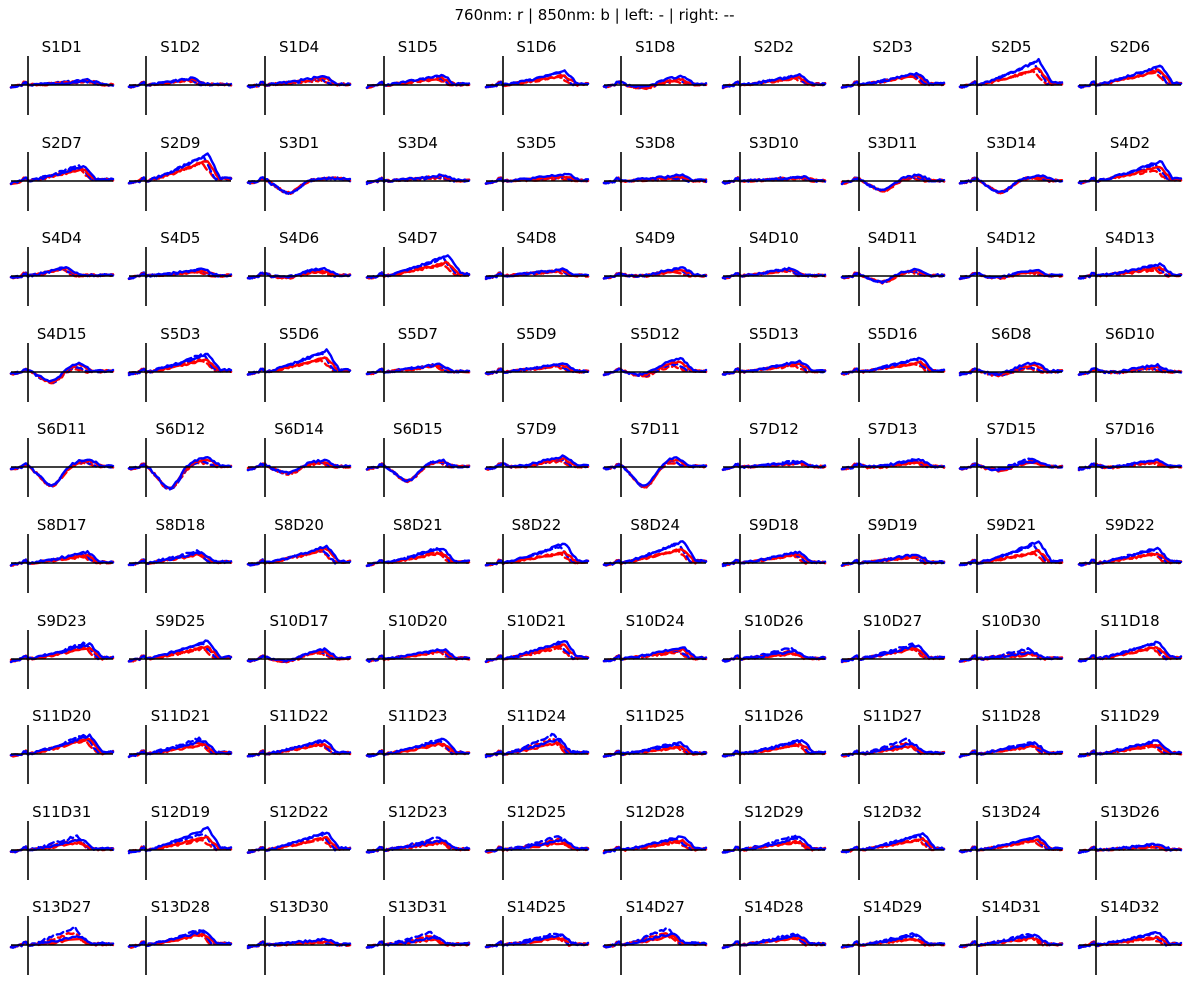 This screenshot has width=1189, height=990. I want to click on subplot-s6d8: S6D8, so click(1018, 369).